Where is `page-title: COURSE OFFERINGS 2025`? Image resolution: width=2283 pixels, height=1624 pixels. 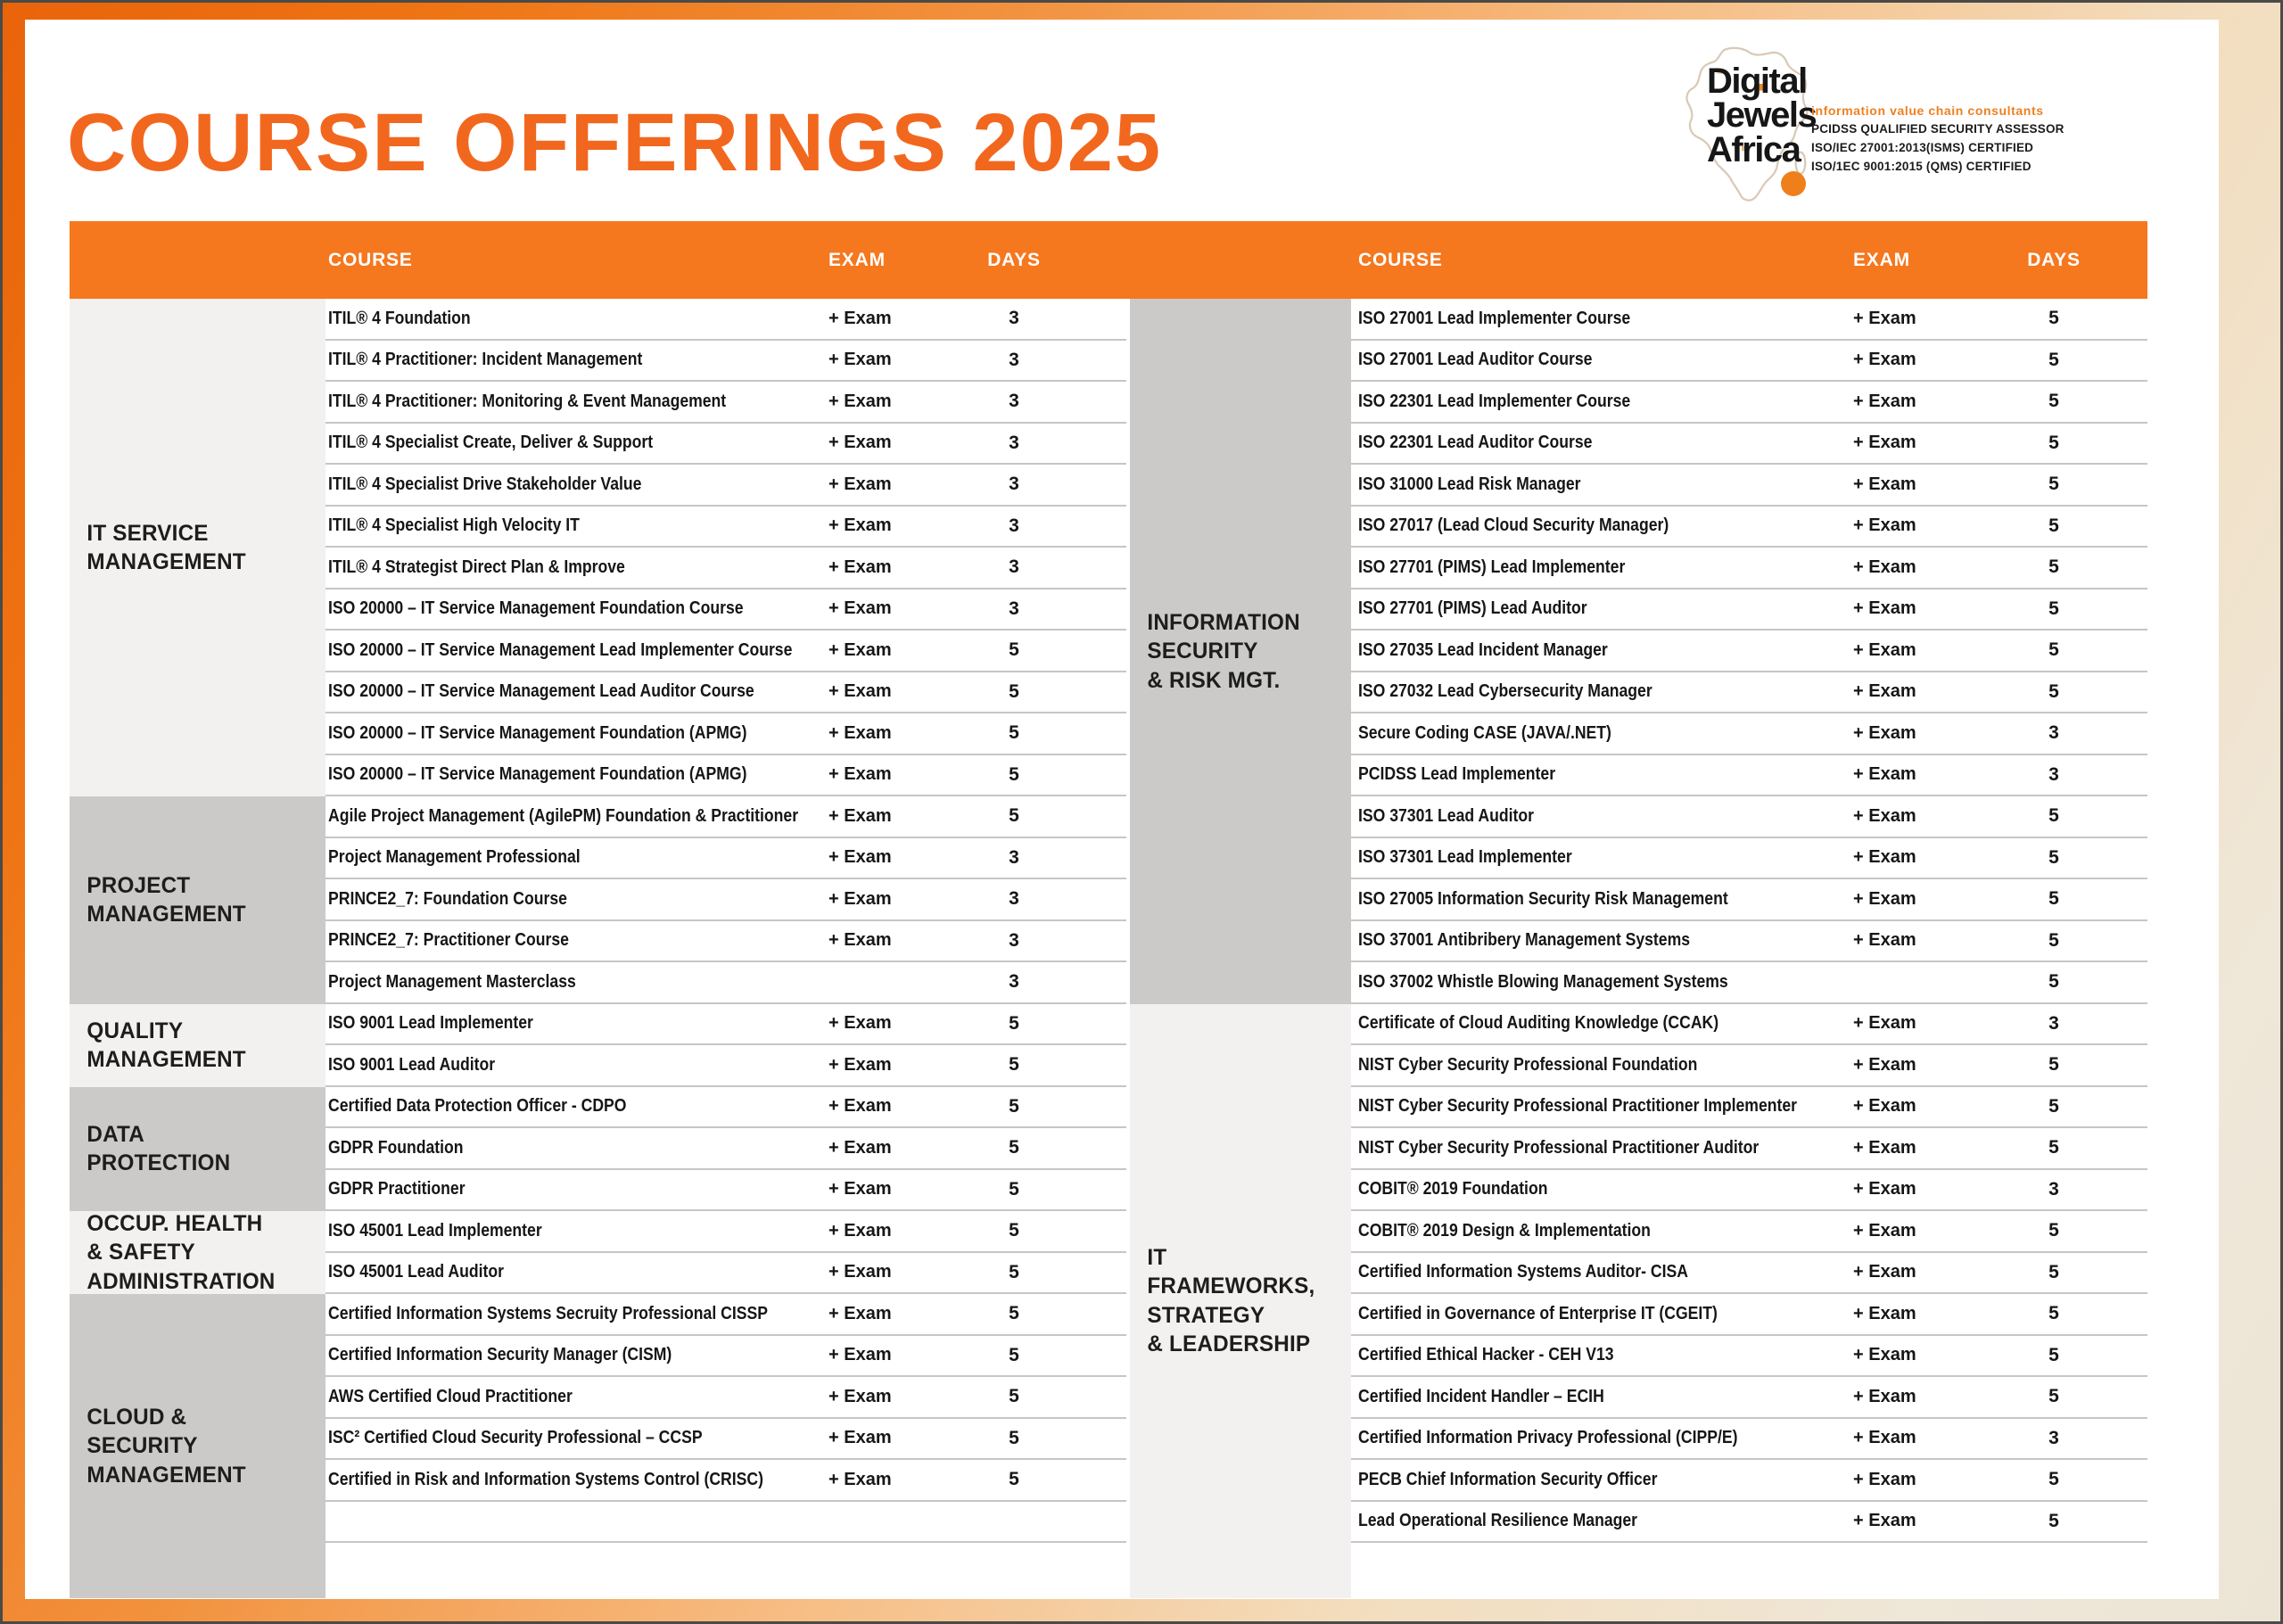 page-title: COURSE OFFERINGS 2025 is located at coordinates (615, 142).